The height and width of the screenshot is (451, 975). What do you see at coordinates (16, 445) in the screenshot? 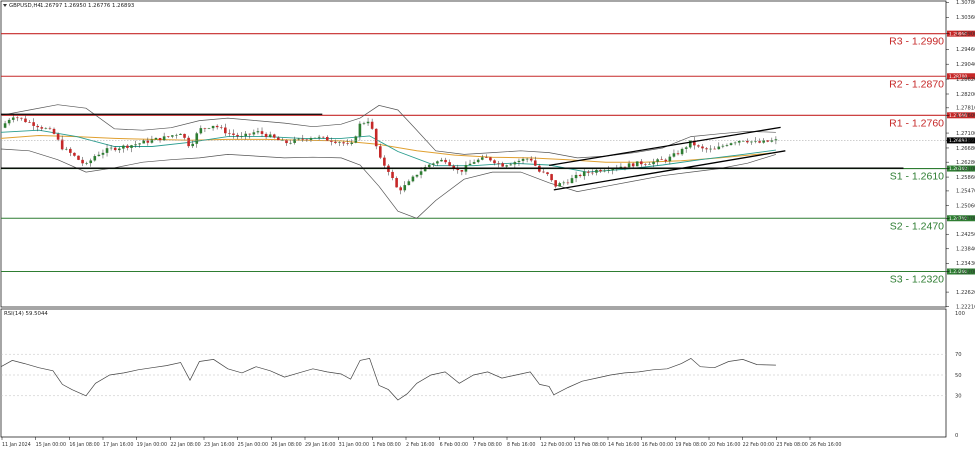
I see `time-tick-label: 11 Jan 2024` at bounding box center [16, 445].